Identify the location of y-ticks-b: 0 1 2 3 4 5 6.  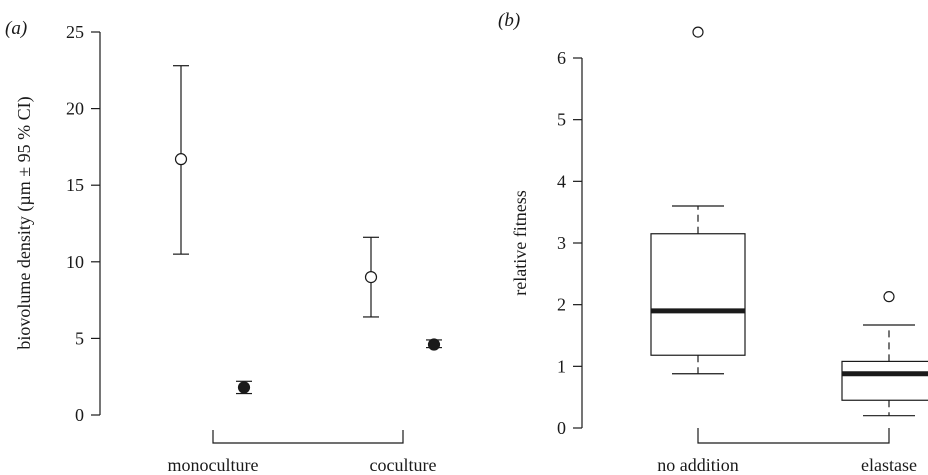
(569, 243).